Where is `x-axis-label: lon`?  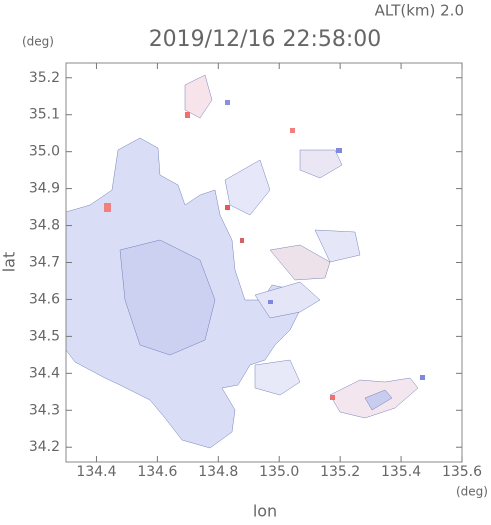 x-axis-label: lon is located at coordinates (265, 511).